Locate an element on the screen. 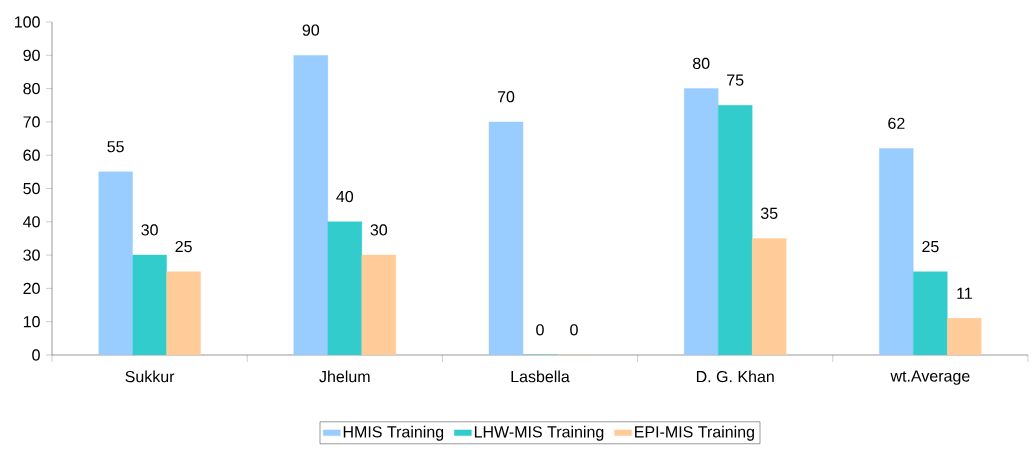 The width and height of the screenshot is (1036, 463). x-tick-label: Jhelum is located at coordinates (344, 376).